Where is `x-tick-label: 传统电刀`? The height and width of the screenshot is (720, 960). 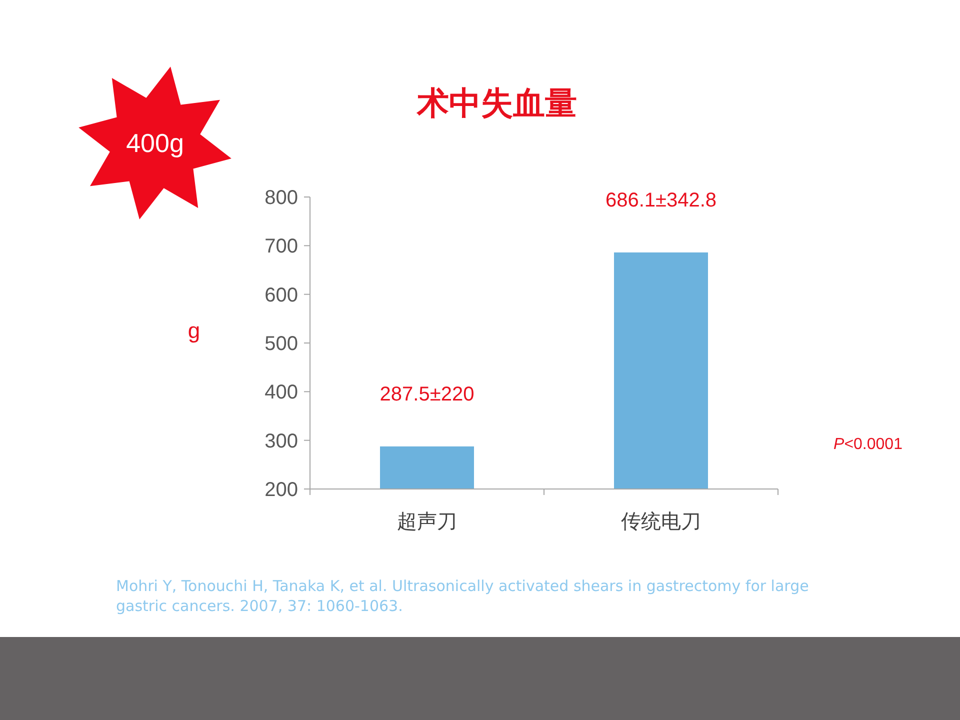
x-tick-label: 传统电刀 is located at coordinates (661, 522).